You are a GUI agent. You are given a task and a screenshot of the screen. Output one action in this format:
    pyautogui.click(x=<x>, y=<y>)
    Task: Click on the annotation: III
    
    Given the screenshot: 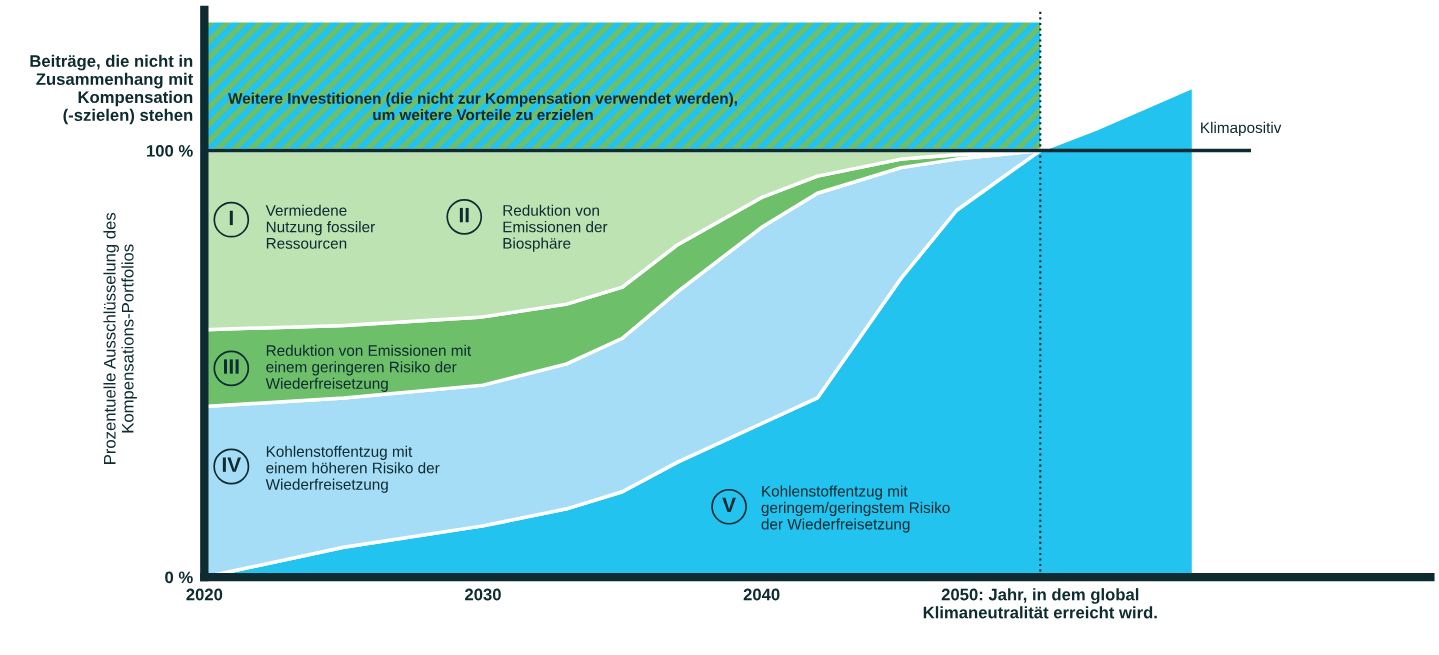 What is the action you would take?
    pyautogui.click(x=231, y=366)
    